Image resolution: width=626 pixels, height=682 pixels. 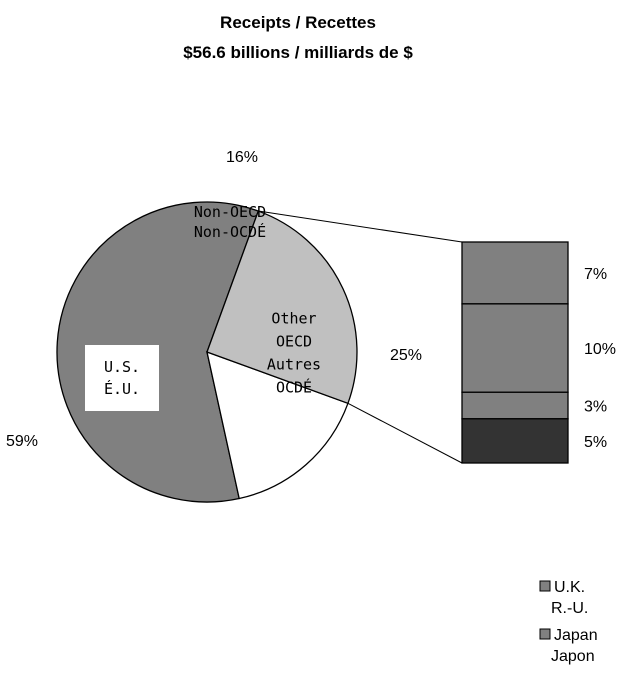 What do you see at coordinates (360, 337) in the screenshot?
I see `breakdown-connectors` at bounding box center [360, 337].